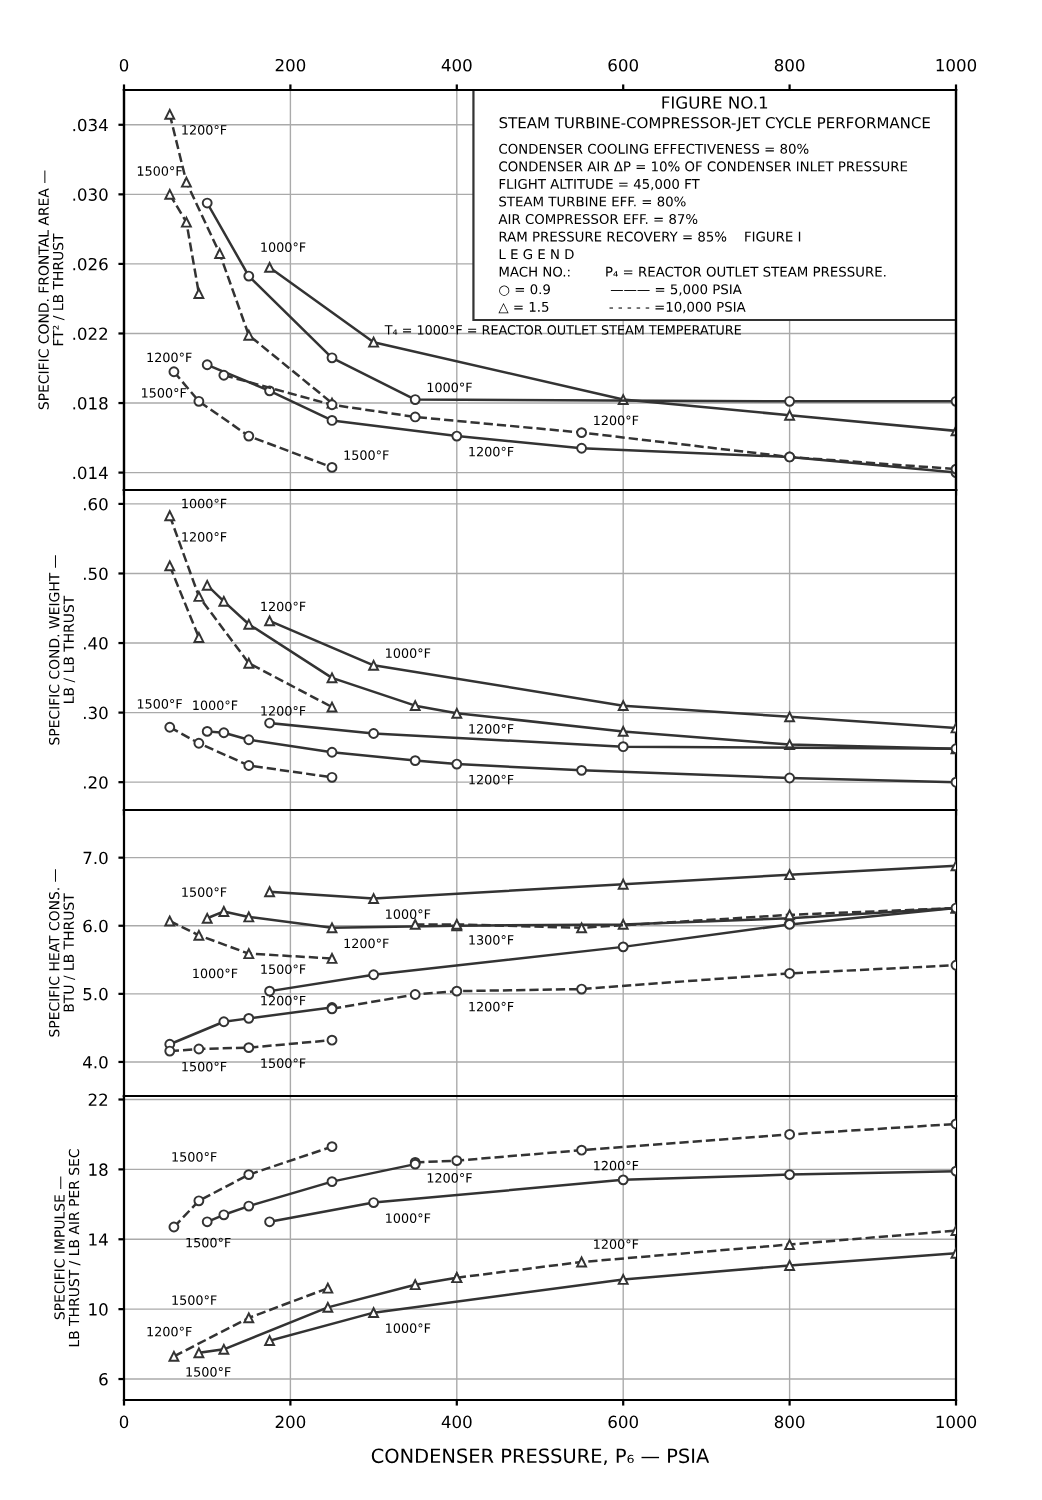 This screenshot has width=1042, height=1500. I want to click on x2-tick-label: 400, so click(456, 65).